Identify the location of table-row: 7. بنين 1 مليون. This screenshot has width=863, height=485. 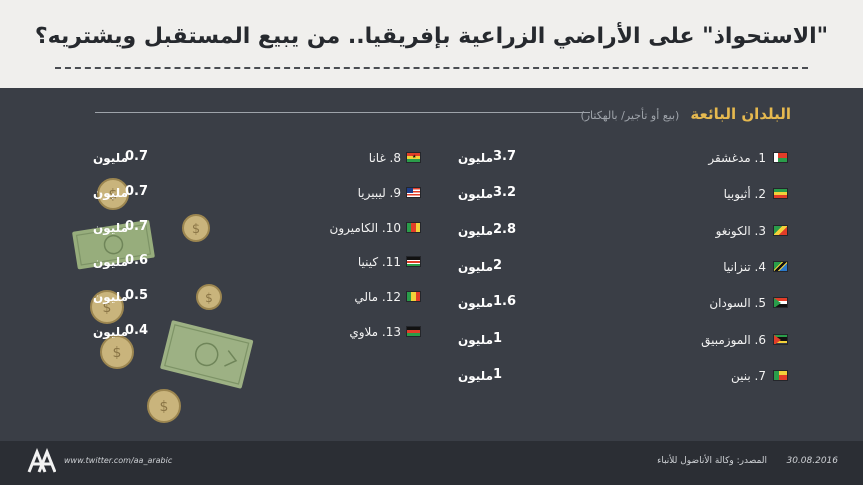
(431, 377).